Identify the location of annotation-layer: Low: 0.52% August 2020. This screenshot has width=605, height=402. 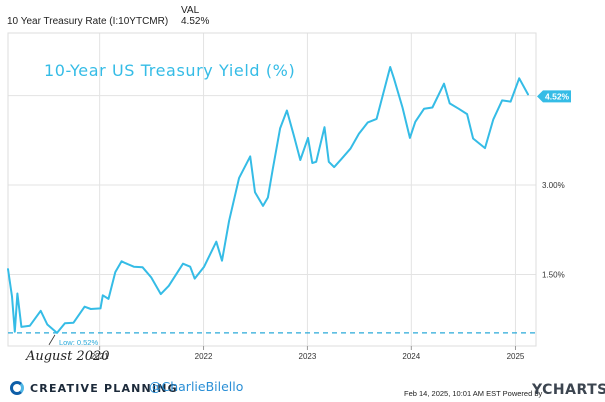
(67, 349).